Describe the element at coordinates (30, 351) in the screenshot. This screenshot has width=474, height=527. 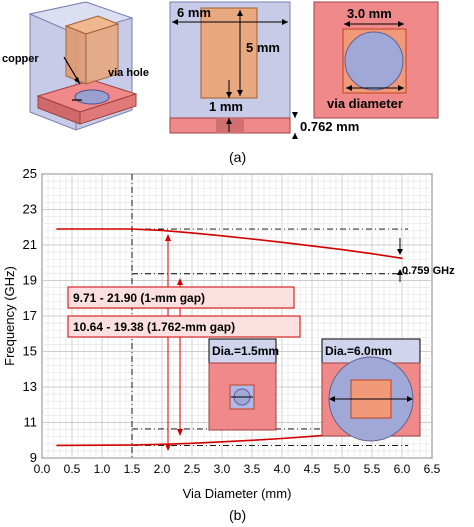
I see `y-tick-label: 15` at that location.